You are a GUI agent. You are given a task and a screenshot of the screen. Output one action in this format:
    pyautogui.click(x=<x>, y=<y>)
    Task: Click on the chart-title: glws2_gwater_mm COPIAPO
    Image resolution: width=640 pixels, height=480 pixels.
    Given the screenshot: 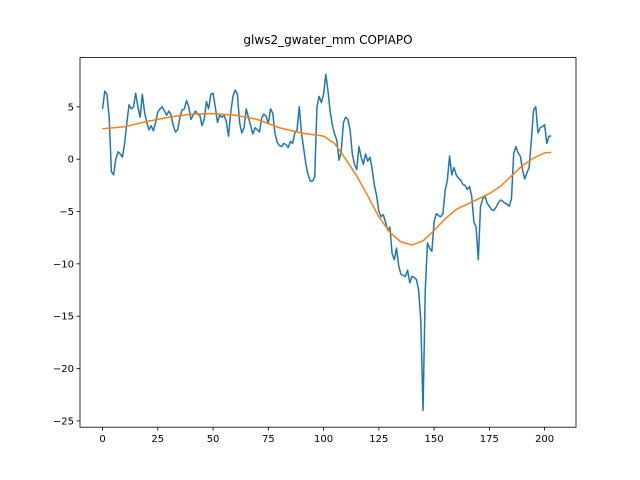 What is the action you would take?
    pyautogui.click(x=327, y=40)
    